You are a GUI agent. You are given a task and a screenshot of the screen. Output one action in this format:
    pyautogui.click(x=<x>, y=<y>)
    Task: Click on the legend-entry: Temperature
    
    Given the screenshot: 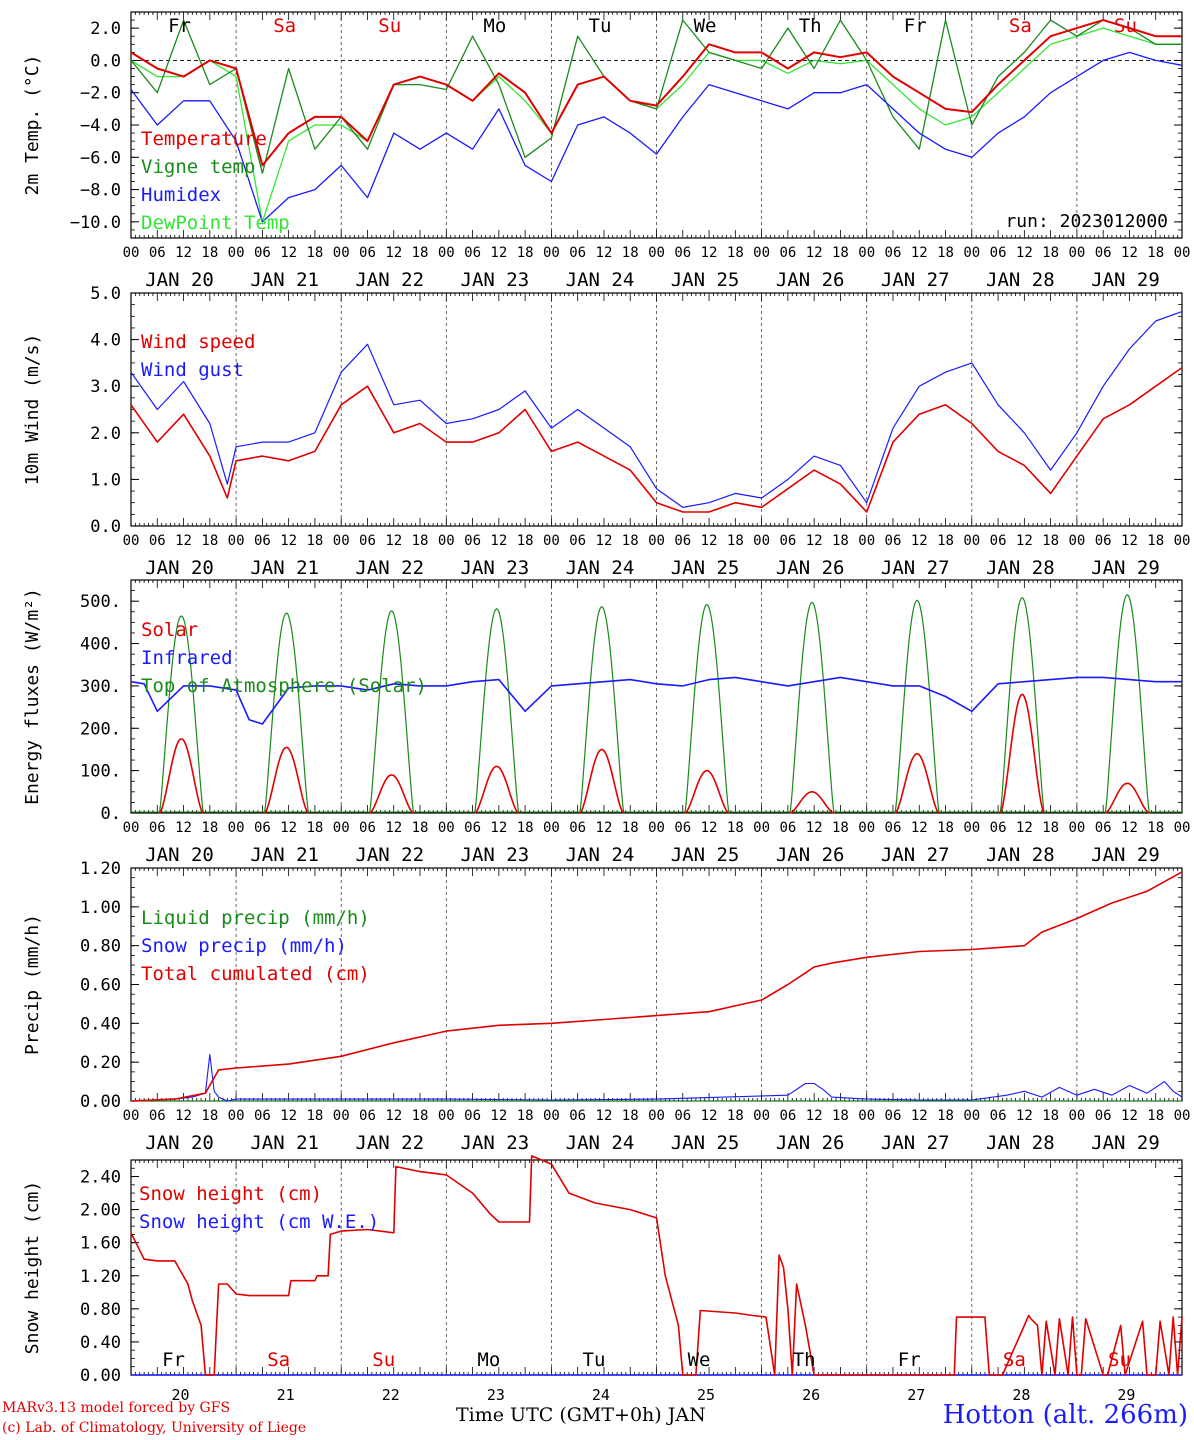 What is the action you would take?
    pyautogui.click(x=204, y=139)
    